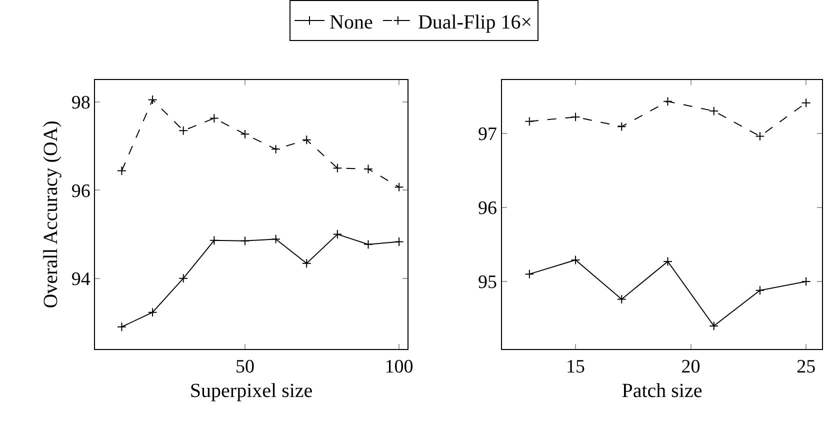 Image resolution: width=834 pixels, height=425 pixels. What do you see at coordinates (251, 391) in the screenshot?
I see `x-axis-title: Superpixel size` at bounding box center [251, 391].